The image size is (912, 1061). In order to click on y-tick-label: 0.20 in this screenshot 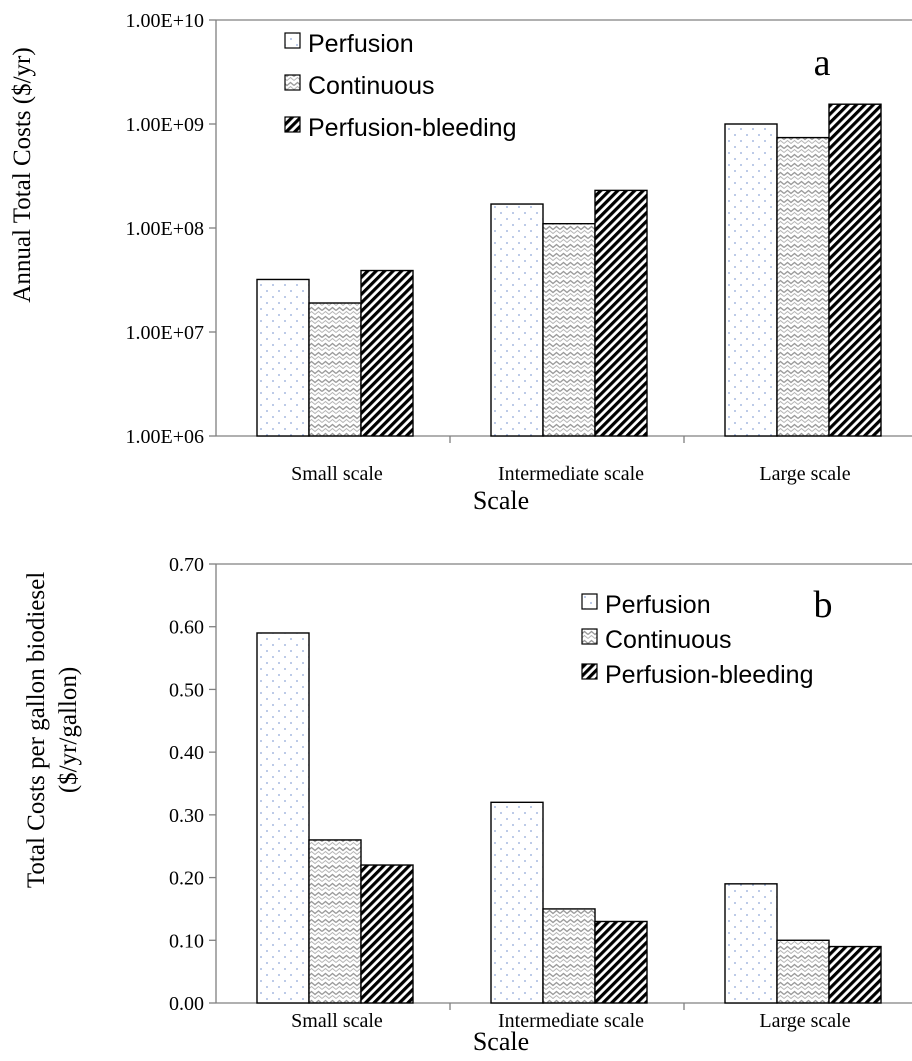, I will do `click(186, 879)`.